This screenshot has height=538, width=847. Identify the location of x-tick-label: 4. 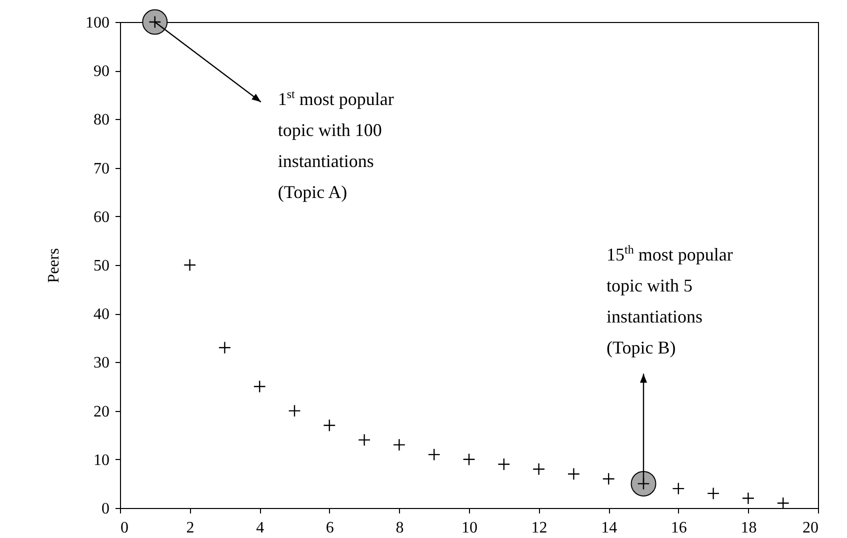
(260, 528).